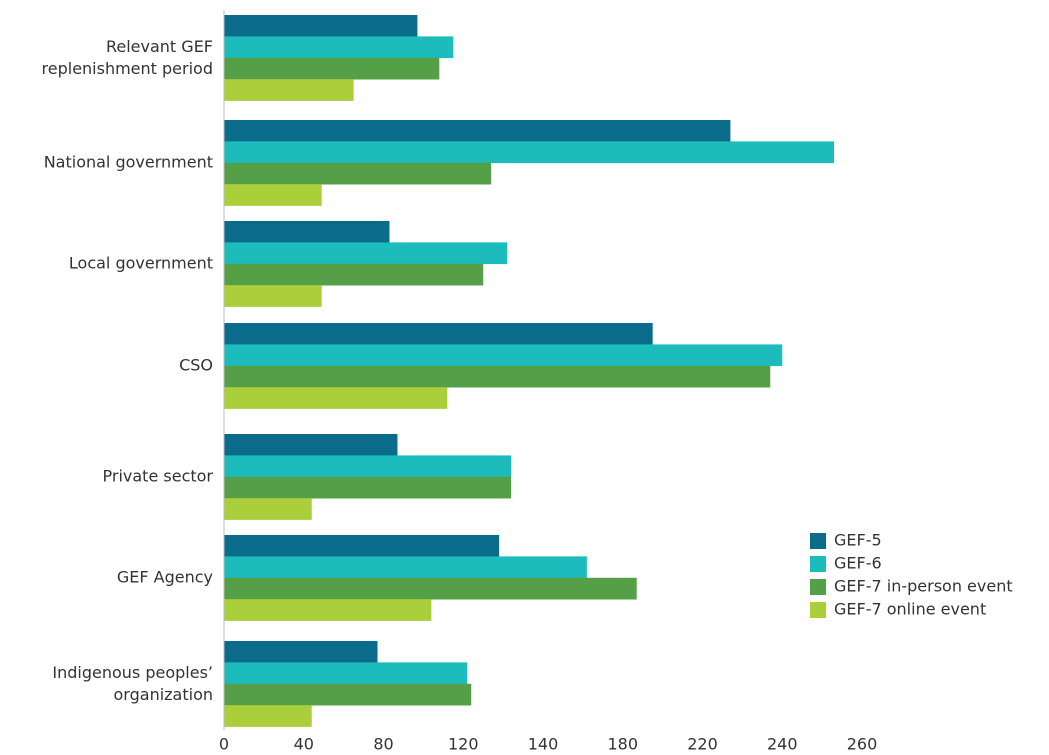 Image resolution: width=1049 pixels, height=755 pixels. What do you see at coordinates (543, 744) in the screenshot?
I see `x-tick-label: 140` at bounding box center [543, 744].